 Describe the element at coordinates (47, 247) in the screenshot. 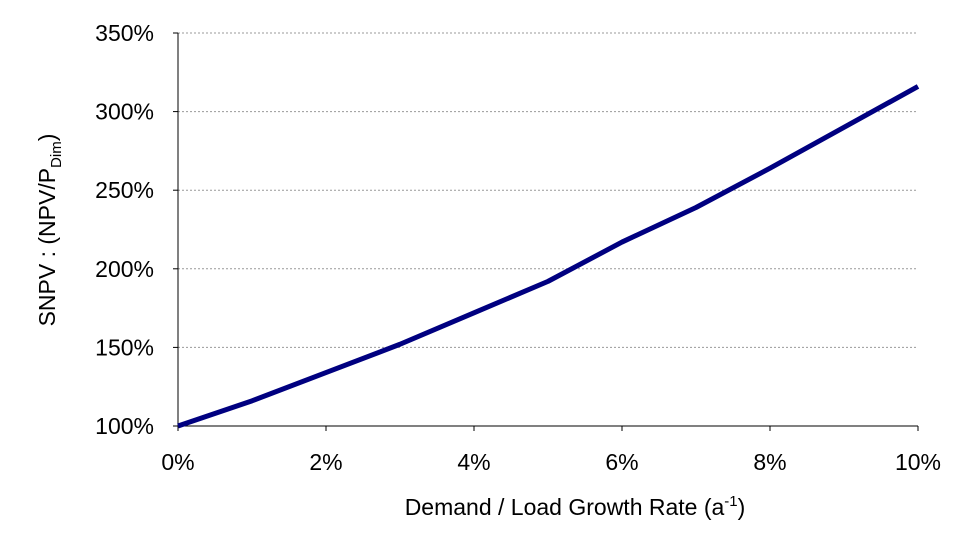

I see `y-label-main: SNPV : (NPV/P` at that location.